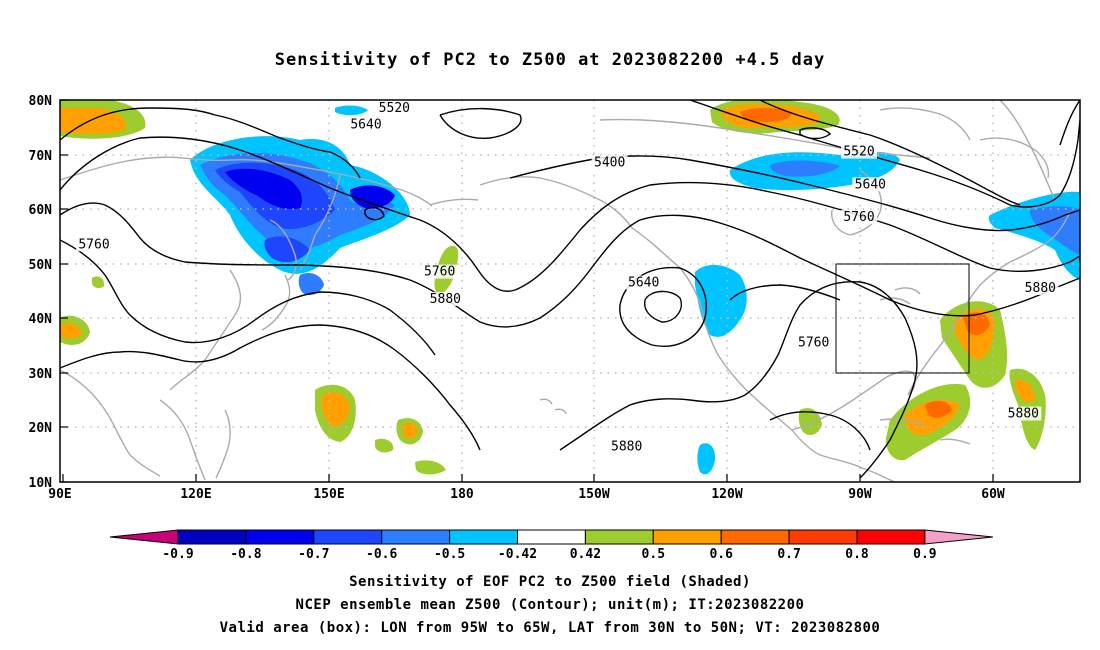 The width and height of the screenshot is (1100, 650). Describe the element at coordinates (177, 554) in the screenshot. I see `colorbar-tick-label: -0.9` at that location.